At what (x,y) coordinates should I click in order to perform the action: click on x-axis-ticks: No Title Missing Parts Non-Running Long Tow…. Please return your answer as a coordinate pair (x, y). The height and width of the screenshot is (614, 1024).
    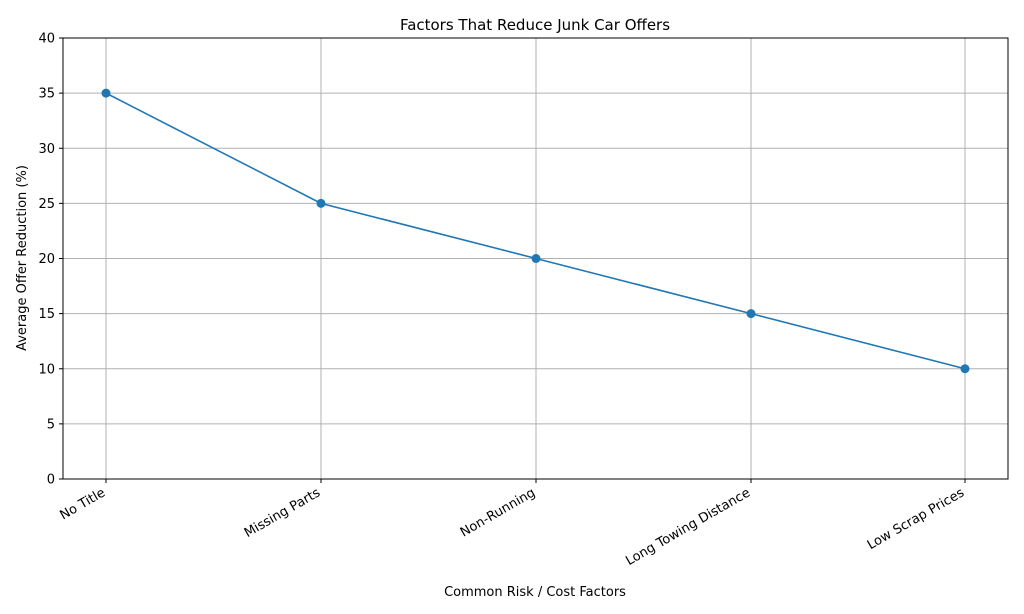
    Looking at the image, I should click on (512, 524).